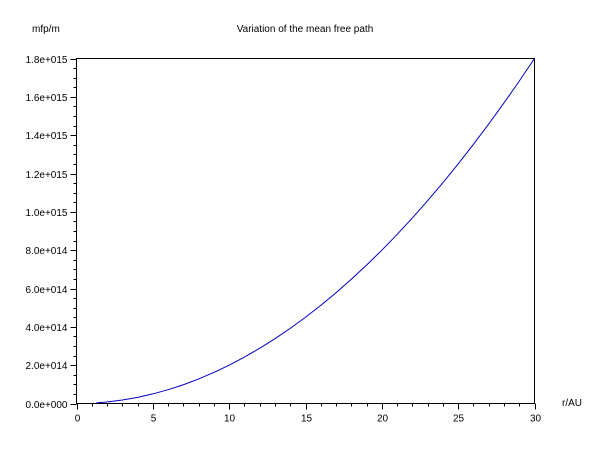  What do you see at coordinates (47, 405) in the screenshot?
I see `y-tick-label: 0.0e+000` at bounding box center [47, 405].